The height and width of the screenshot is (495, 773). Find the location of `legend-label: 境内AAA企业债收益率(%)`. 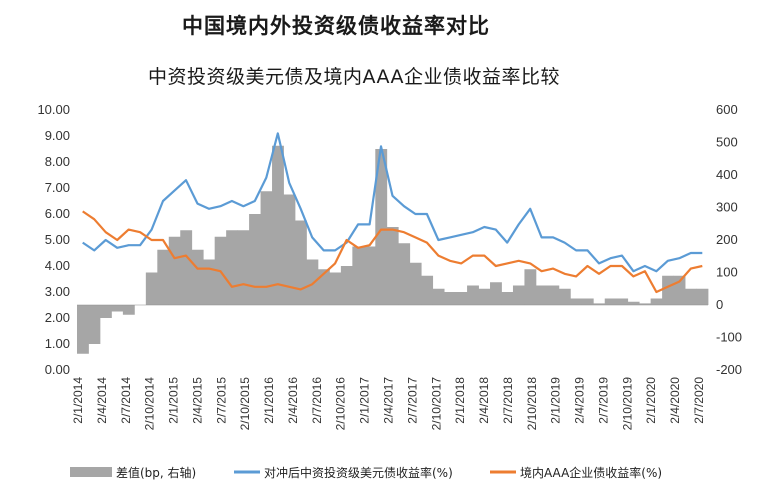

legend-label: 境内AAA企业债收益率(%) is located at coordinates (591, 472).